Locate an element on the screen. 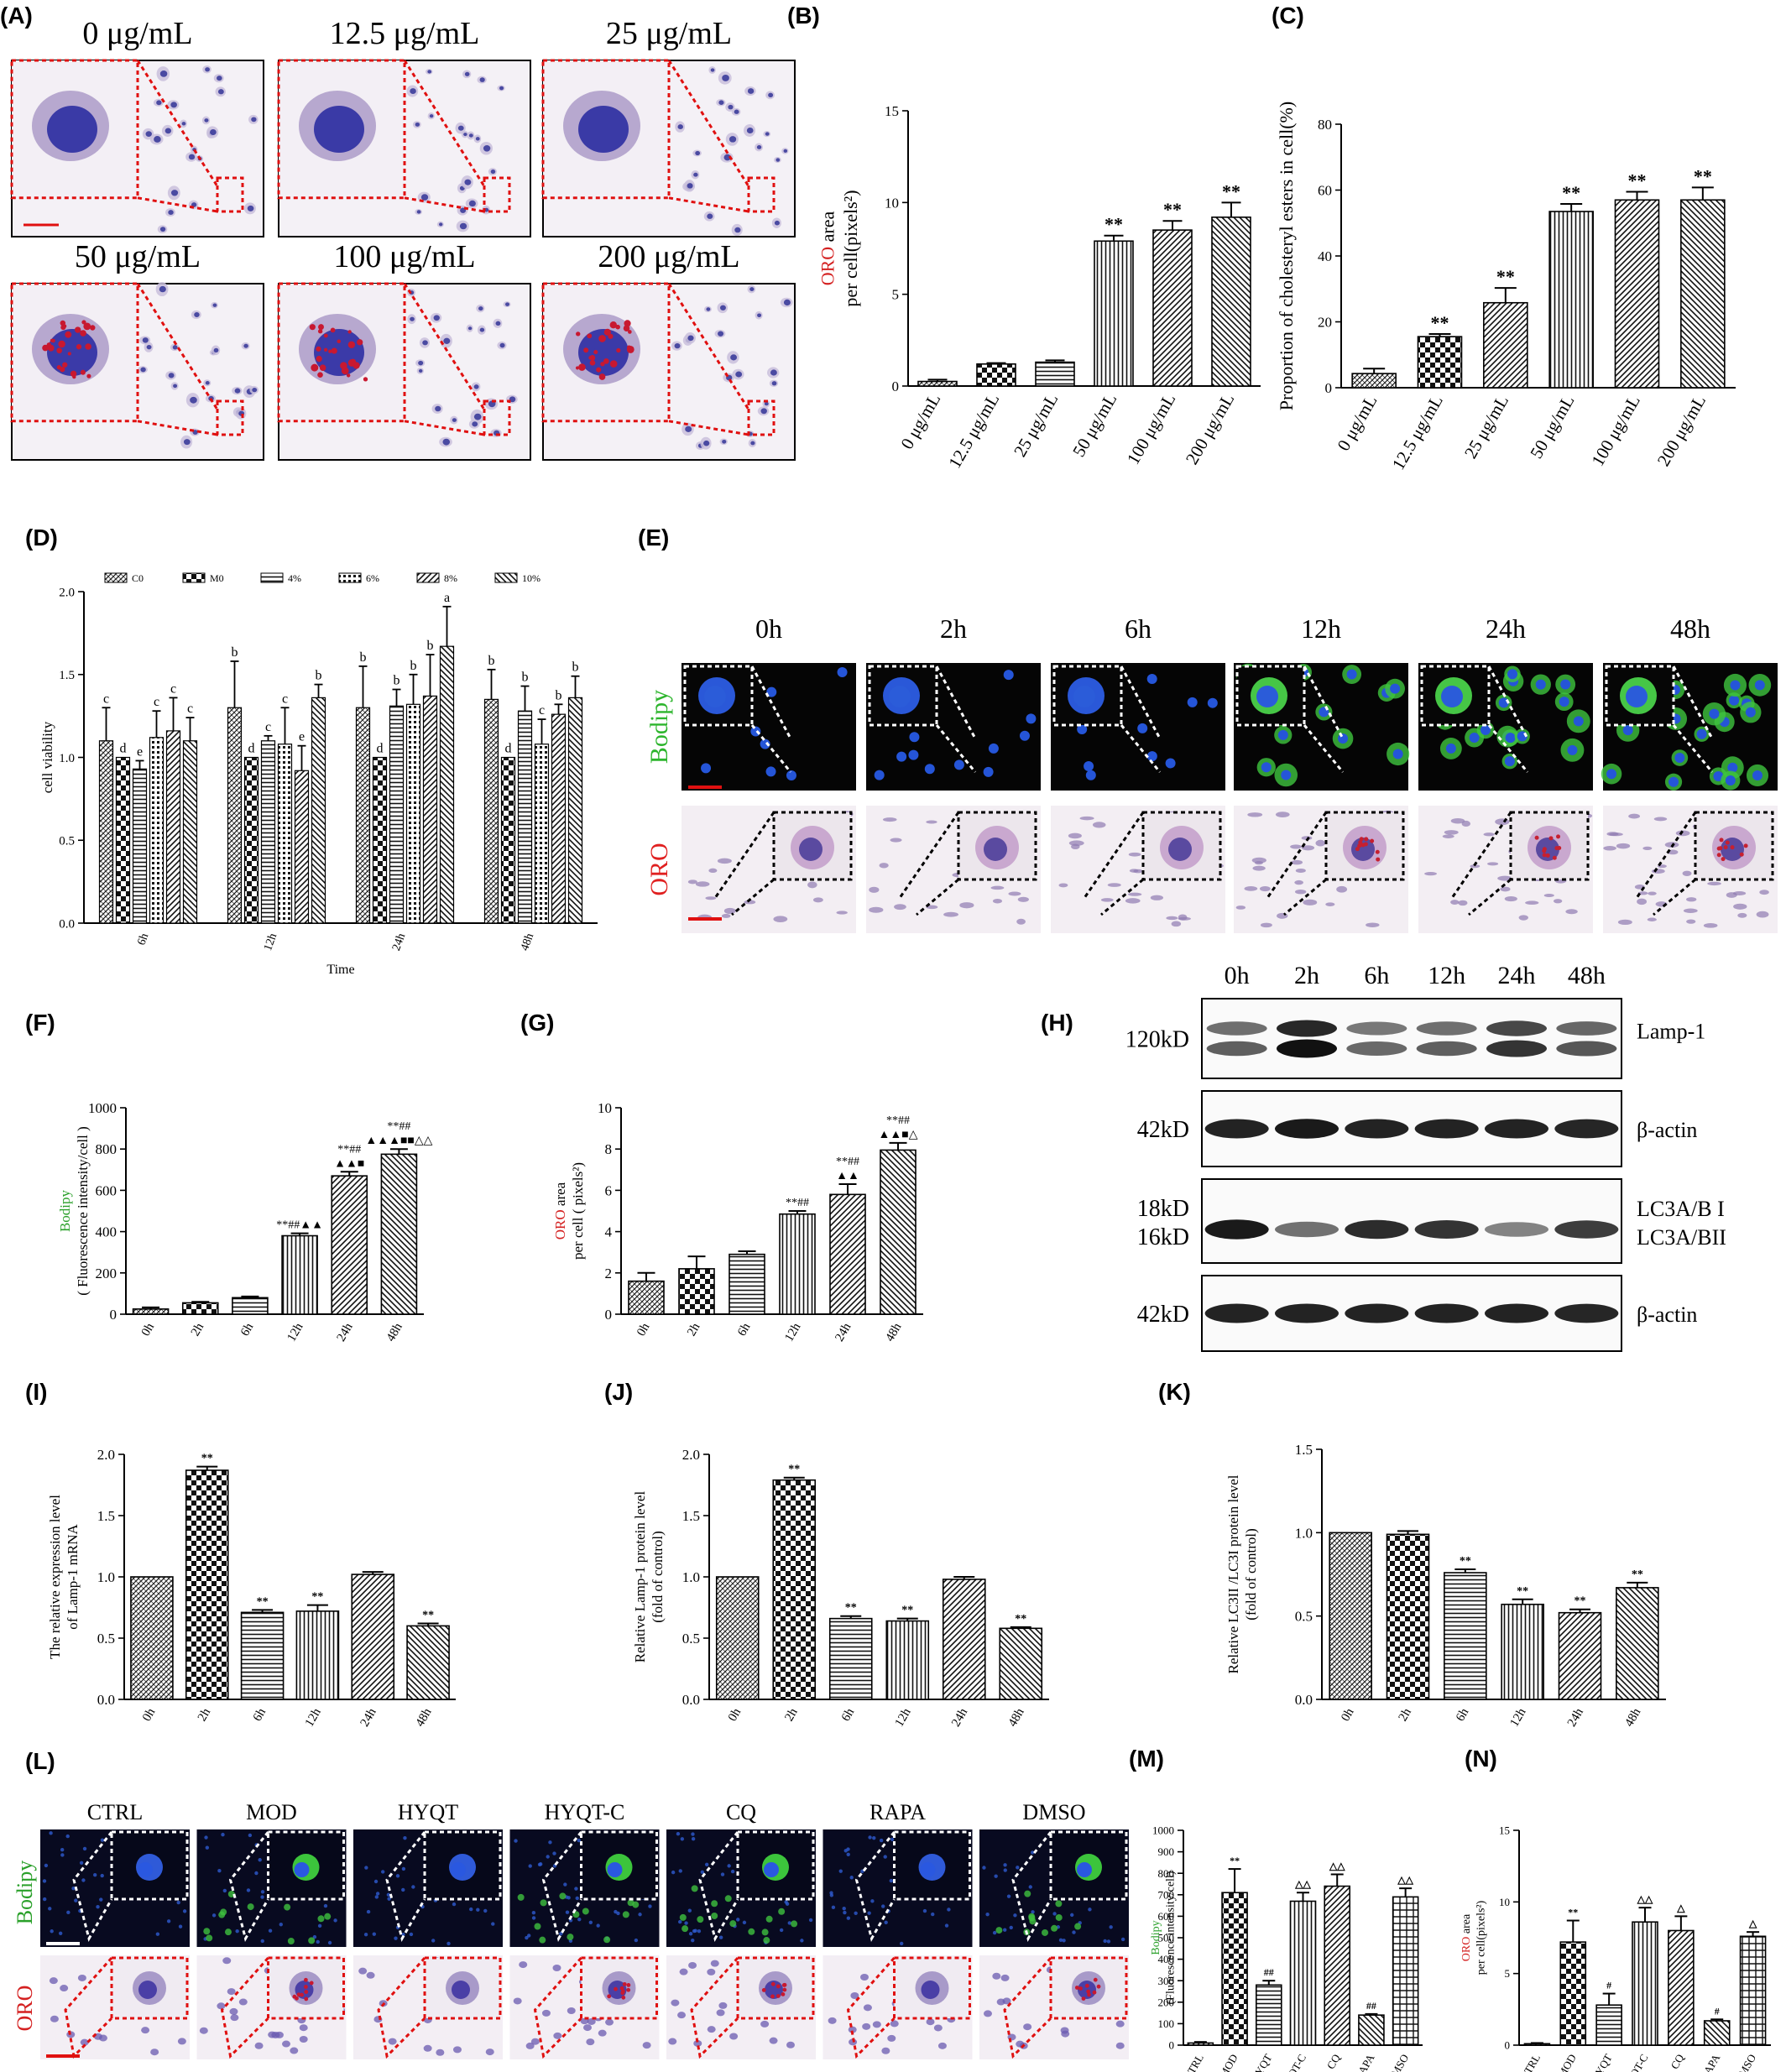 Image resolution: width=1786 pixels, height=2072 pixels. x-tick-label: 48h is located at coordinates (394, 1332).